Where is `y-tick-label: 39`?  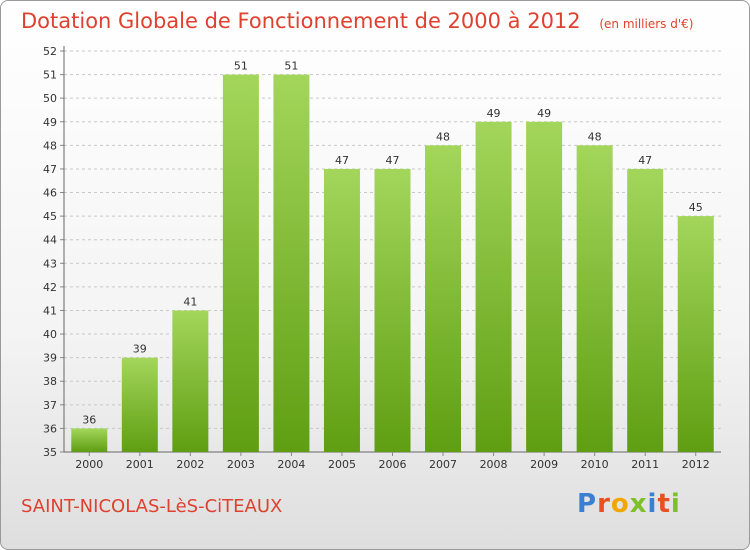 y-tick-label: 39 is located at coordinates (50, 358).